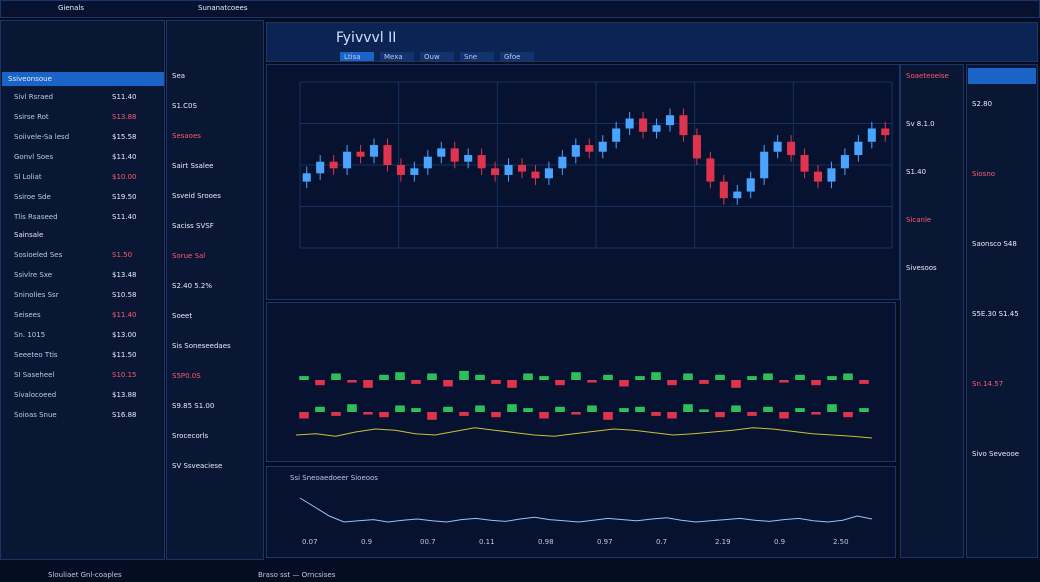  Describe the element at coordinates (662, 542) in the screenshot. I see `x-tick-label: 0.7` at that location.